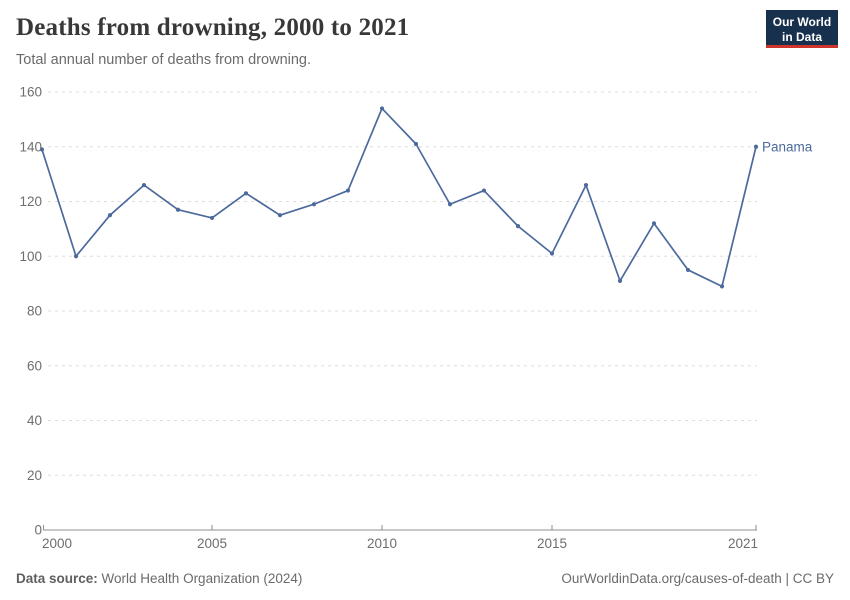 The width and height of the screenshot is (850, 600). I want to click on data-source-value: World Health Organization (2024), so click(200, 578).